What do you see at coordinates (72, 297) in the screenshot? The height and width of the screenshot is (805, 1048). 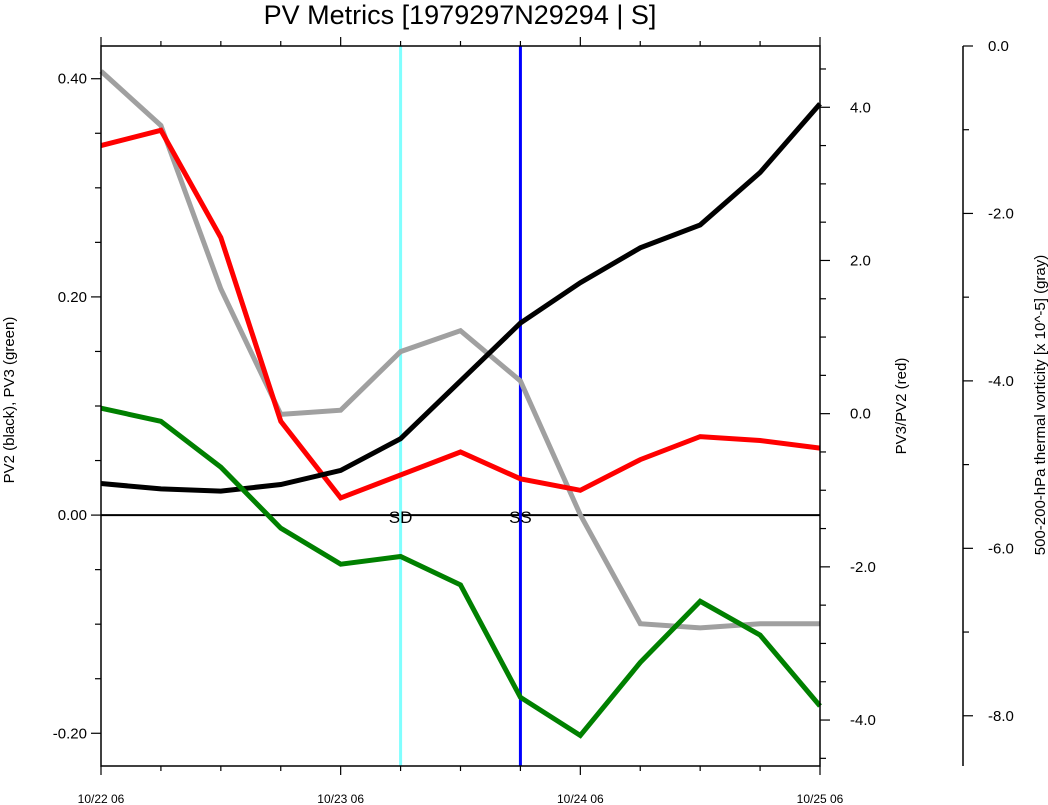 I see `left-axis-tick-label: 0.20` at bounding box center [72, 297].